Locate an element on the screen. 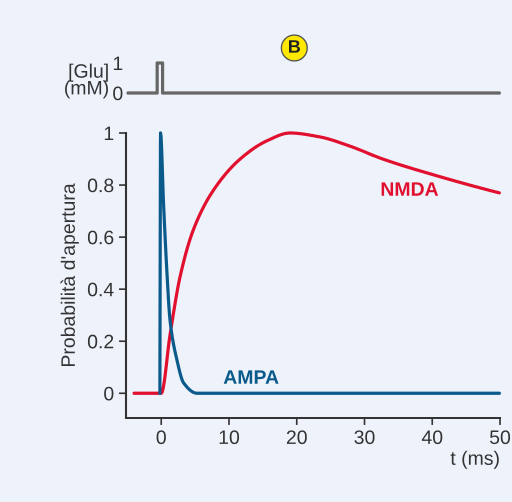 This screenshot has width=512, height=502. x-tick-label: 30 is located at coordinates (364, 437).